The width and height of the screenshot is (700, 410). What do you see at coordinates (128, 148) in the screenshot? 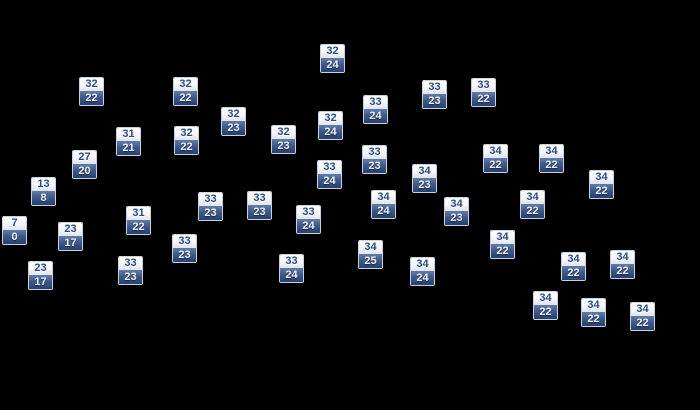
I see `low-temp-label: 21` at bounding box center [128, 148].